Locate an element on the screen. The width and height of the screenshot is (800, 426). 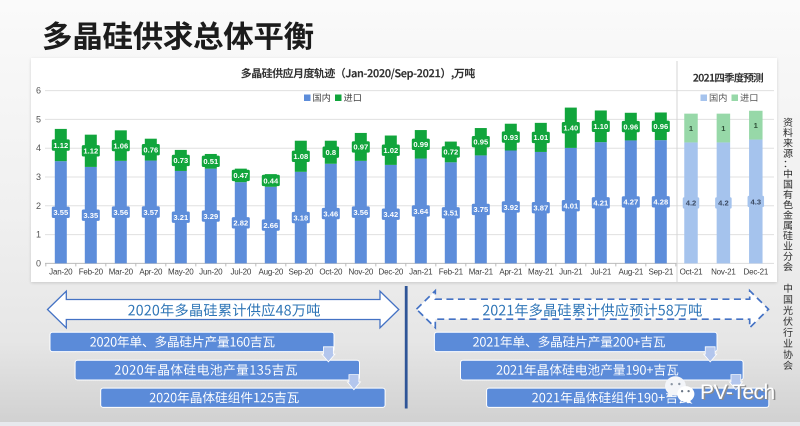
svg-text: 3.18 is located at coordinates (300, 217).